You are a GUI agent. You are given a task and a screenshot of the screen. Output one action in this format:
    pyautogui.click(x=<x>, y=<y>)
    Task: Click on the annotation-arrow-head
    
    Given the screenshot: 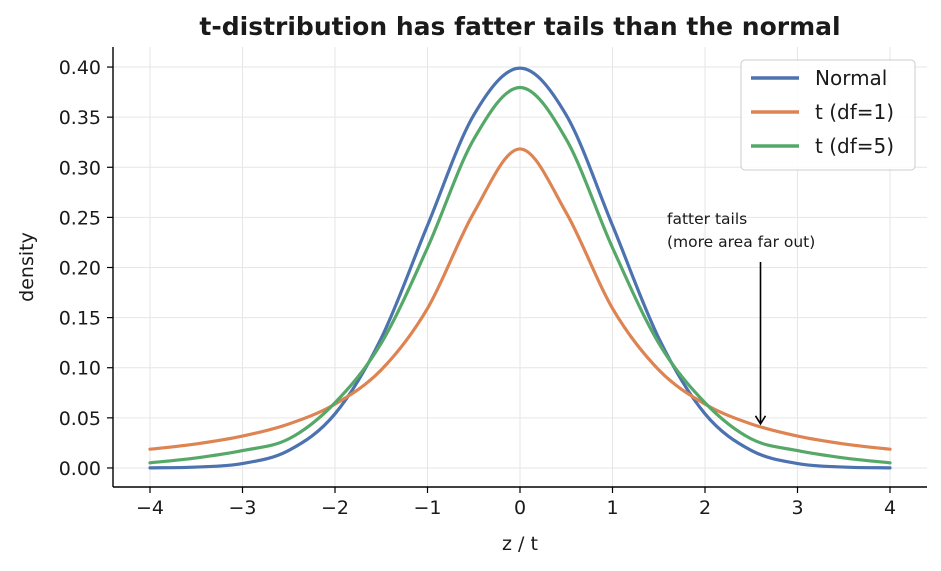 What is the action you would take?
    pyautogui.click(x=760, y=420)
    